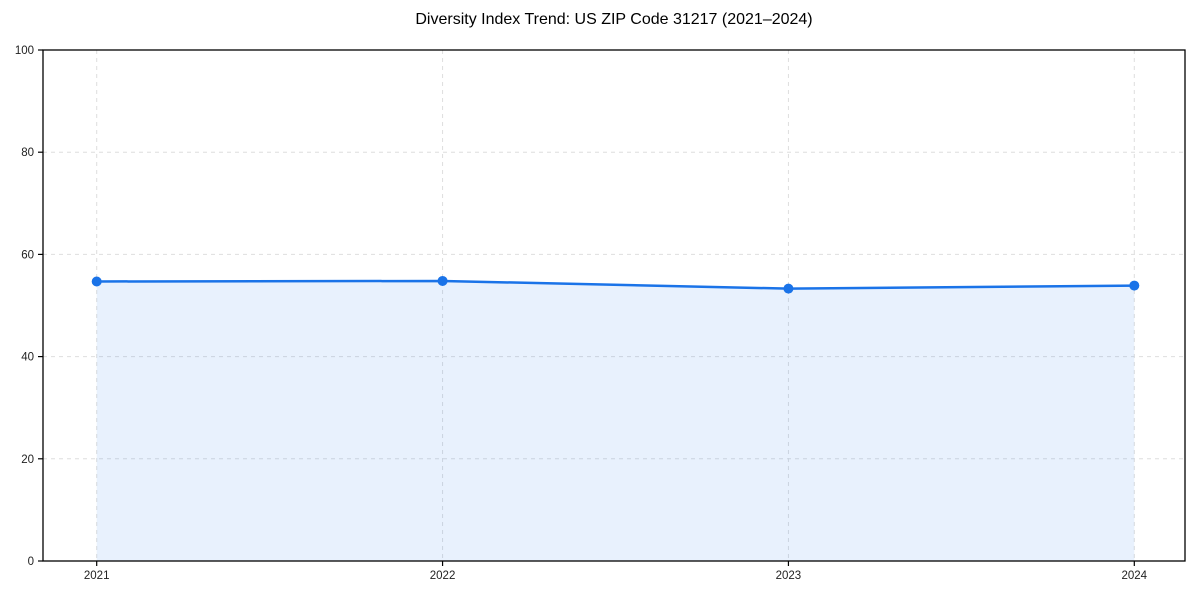 This screenshot has width=1200, height=600. What do you see at coordinates (789, 576) in the screenshot?
I see `x-tick-label: 2023` at bounding box center [789, 576].